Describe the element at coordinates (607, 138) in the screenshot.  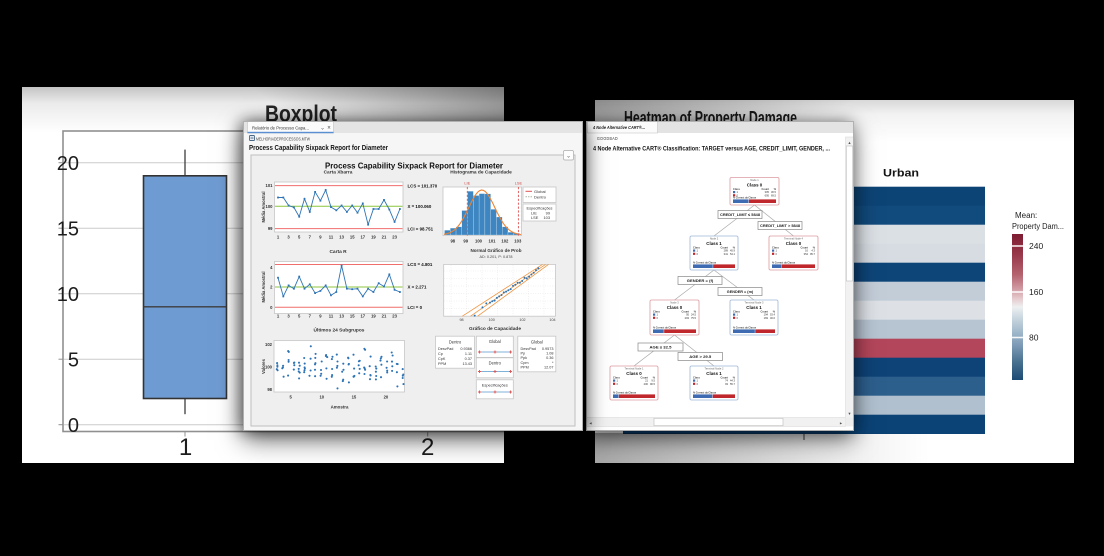
I see `svg-text: GOODBAD` at that location.